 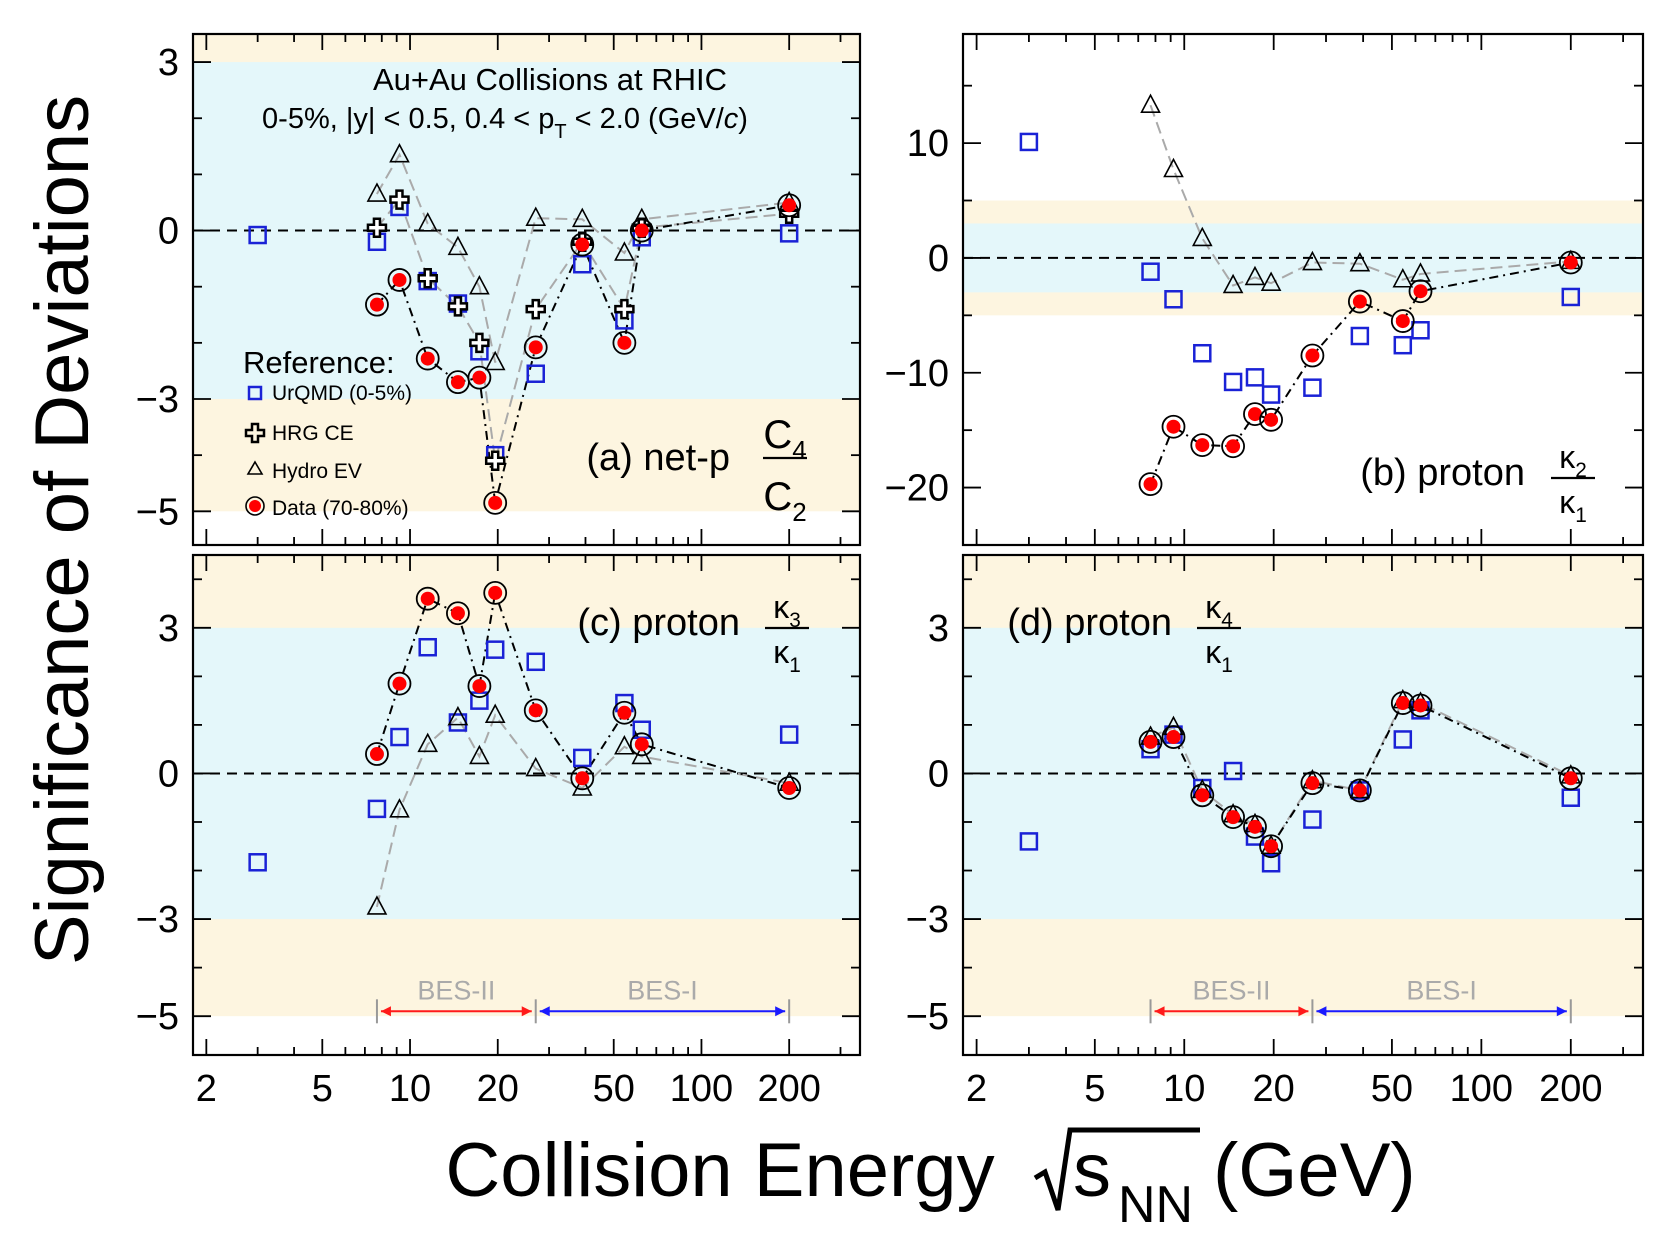 I want to click on legend-urqmd-label: UrQMD (0-5%), so click(x=342, y=393).